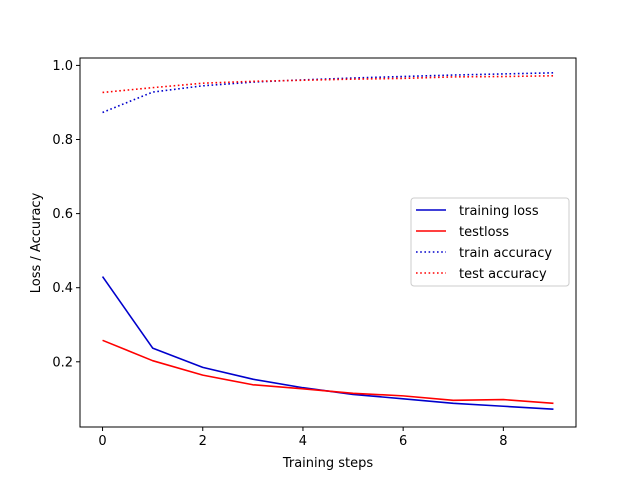 The image size is (640, 480). Describe the element at coordinates (328, 463) in the screenshot. I see `x-axis-label: Training steps` at that location.